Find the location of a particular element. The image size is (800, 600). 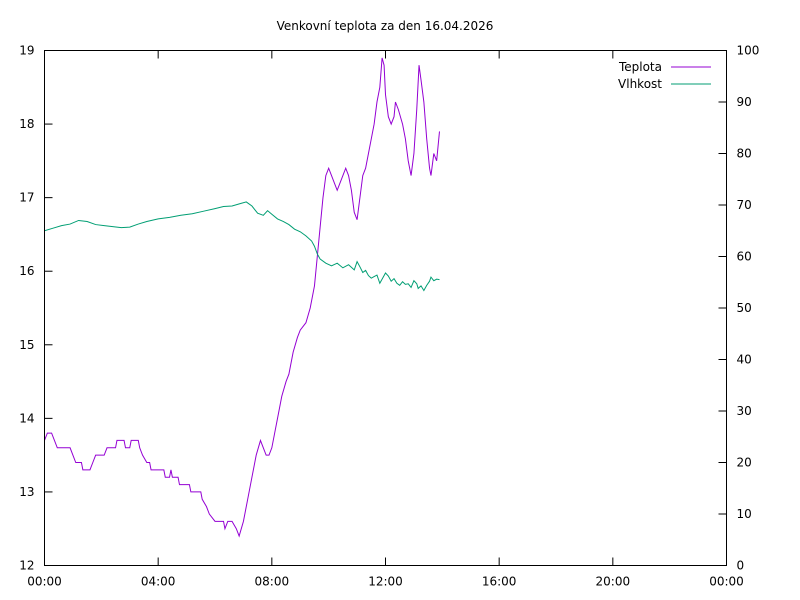

right-y-tick-label: 20 is located at coordinates (744, 463).